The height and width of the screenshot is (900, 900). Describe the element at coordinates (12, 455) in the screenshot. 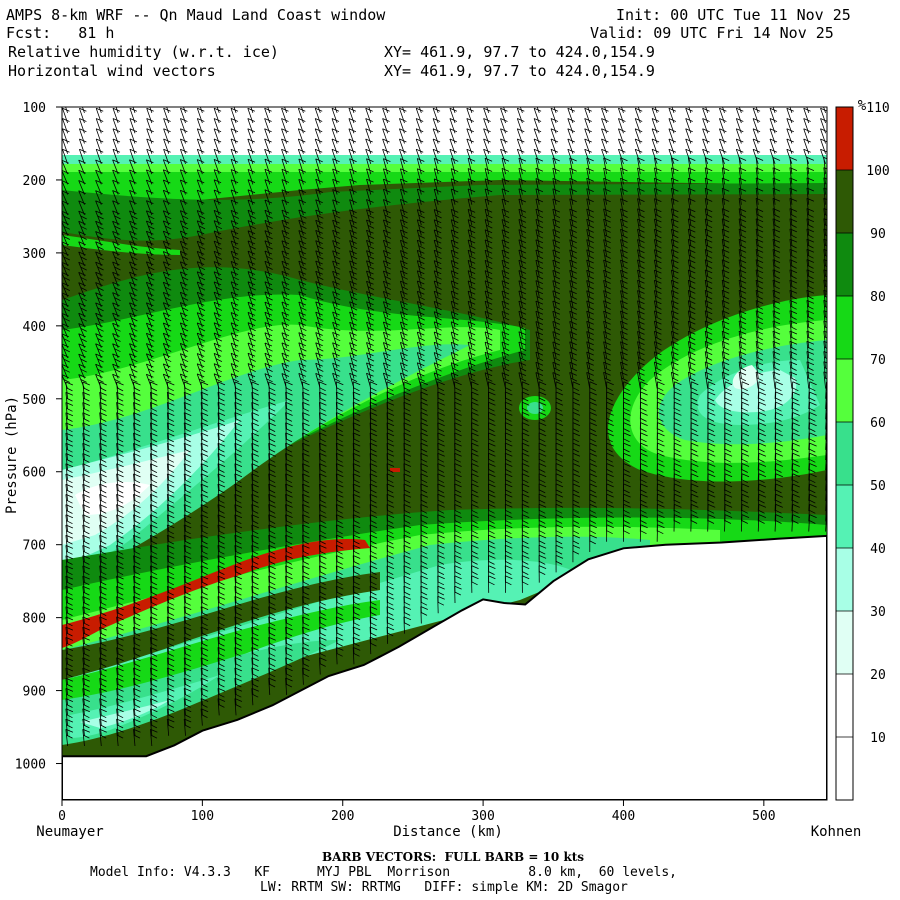

I see `y-axis-label: Pressure (hPa)` at that location.